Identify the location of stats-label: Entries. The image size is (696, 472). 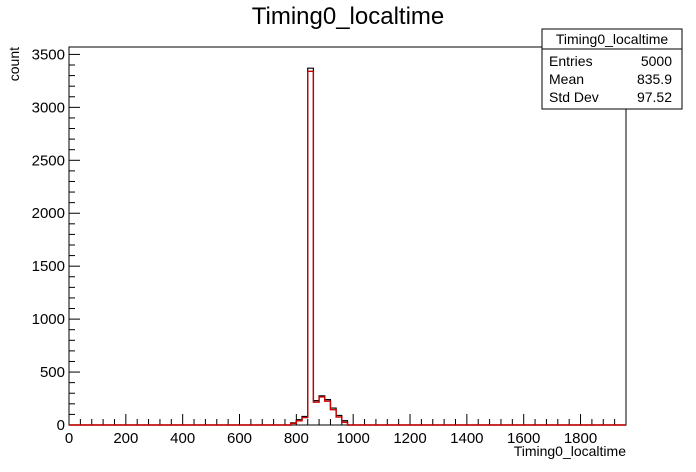
(571, 61).